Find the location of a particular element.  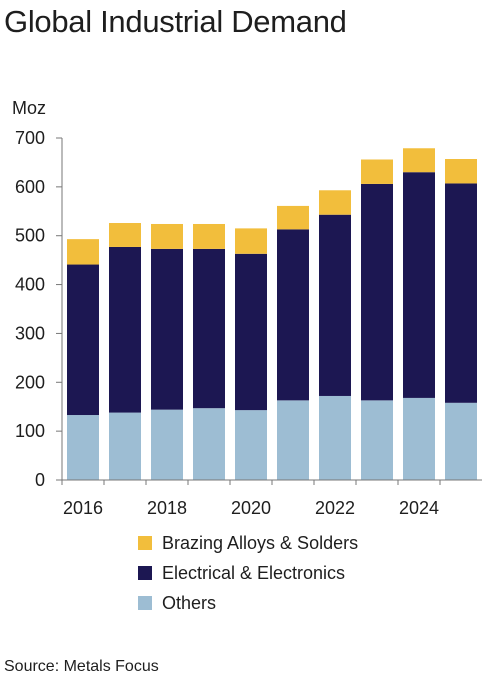

legend-item-electrical: Electrical & Electronics is located at coordinates (248, 573).